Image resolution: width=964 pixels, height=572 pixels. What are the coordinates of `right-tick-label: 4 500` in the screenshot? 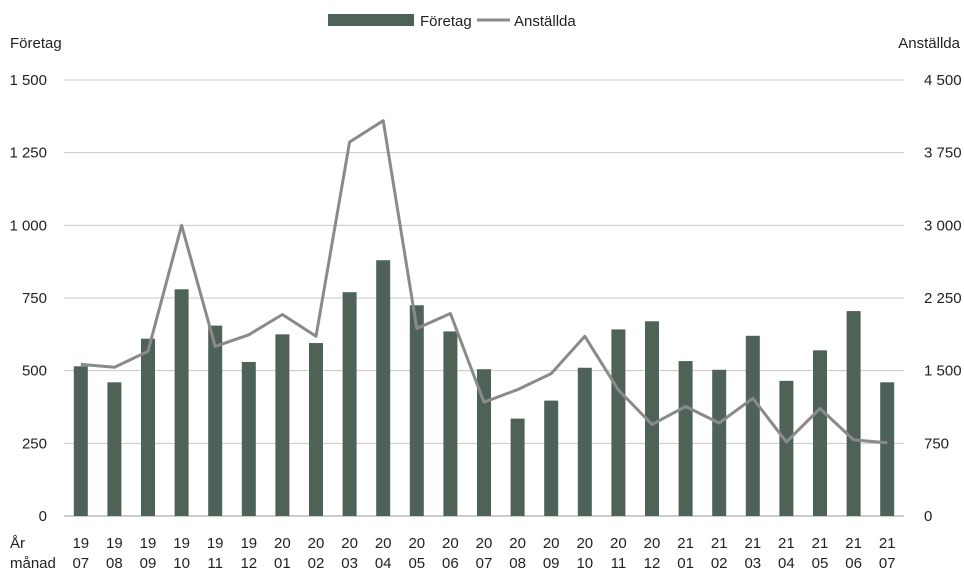 It's located at (943, 80).